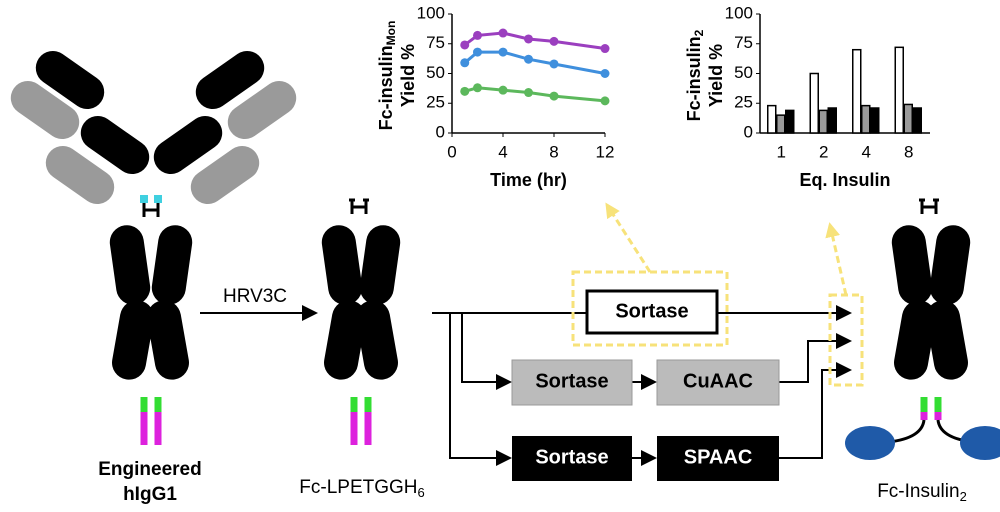  What do you see at coordinates (823, 151) in the screenshot?
I see `x-tick-label: 2` at bounding box center [823, 151].